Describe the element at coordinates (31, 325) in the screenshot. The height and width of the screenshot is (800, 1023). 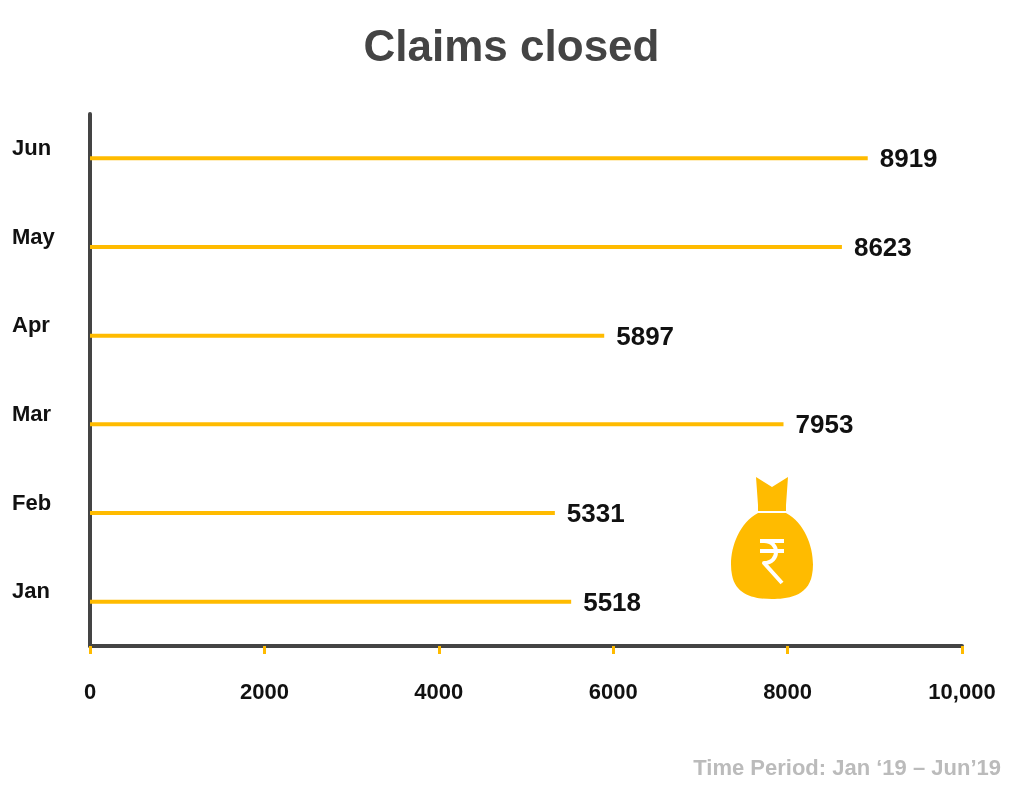
I see `y-tick-label: Apr` at that location.